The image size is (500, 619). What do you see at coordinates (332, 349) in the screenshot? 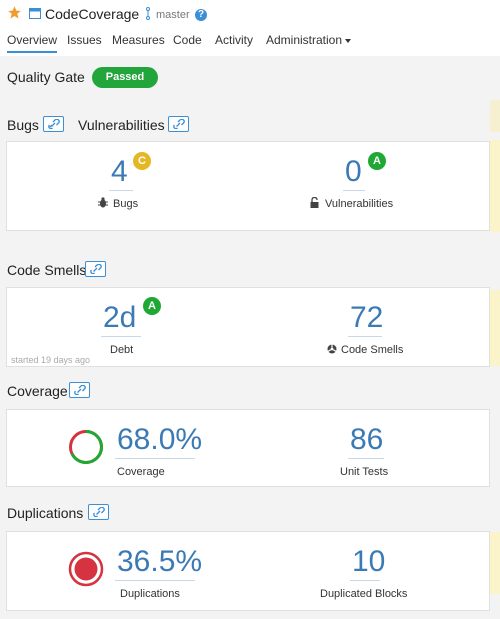
I see `code-smell-icon` at bounding box center [332, 349].